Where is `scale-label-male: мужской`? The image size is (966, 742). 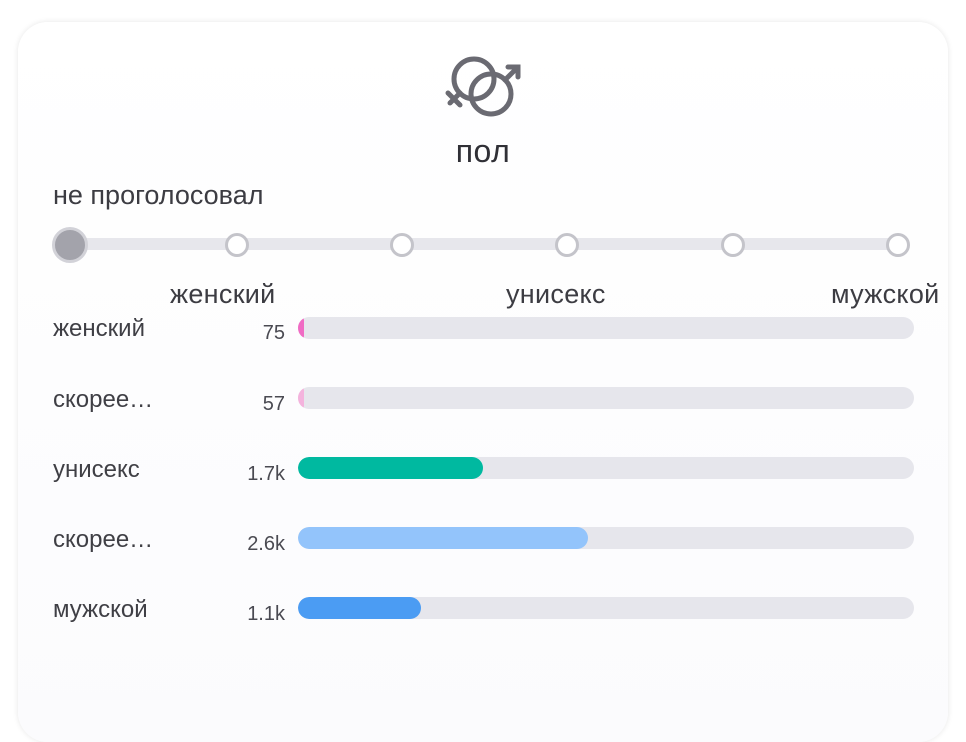 scale-label-male: мужской is located at coordinates (885, 294).